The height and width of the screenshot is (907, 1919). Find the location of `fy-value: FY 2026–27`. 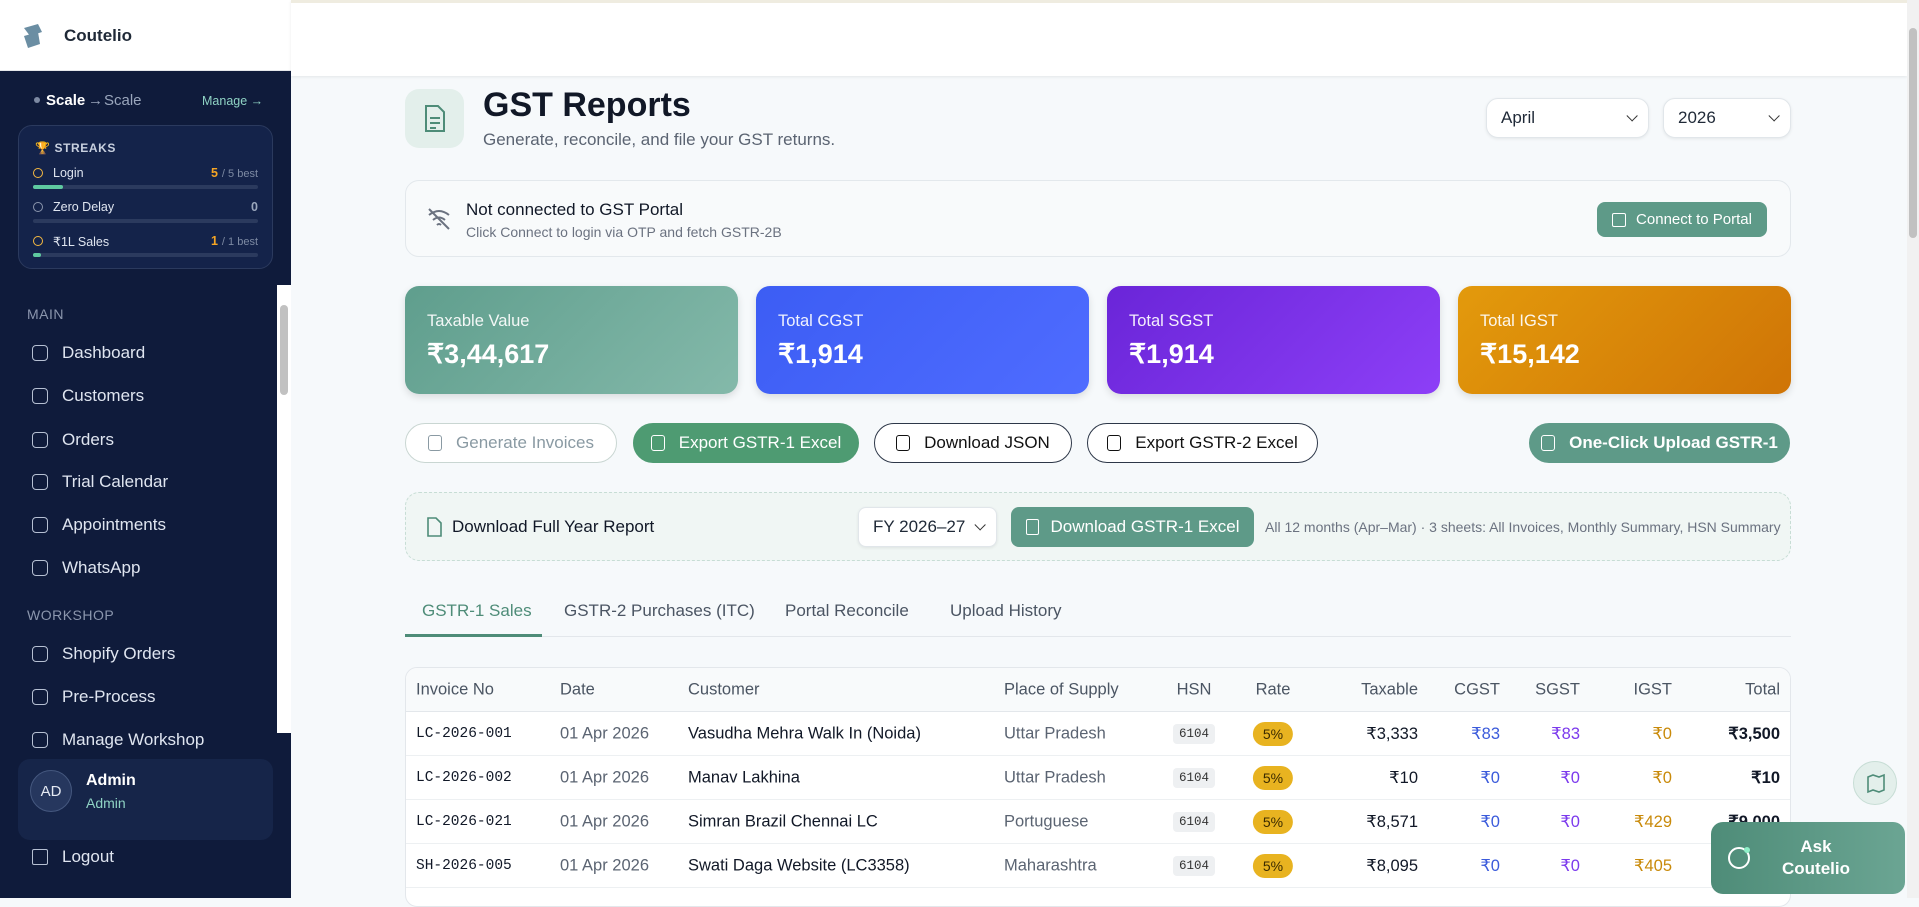

fy-value: FY 2026–27 is located at coordinates (919, 526).